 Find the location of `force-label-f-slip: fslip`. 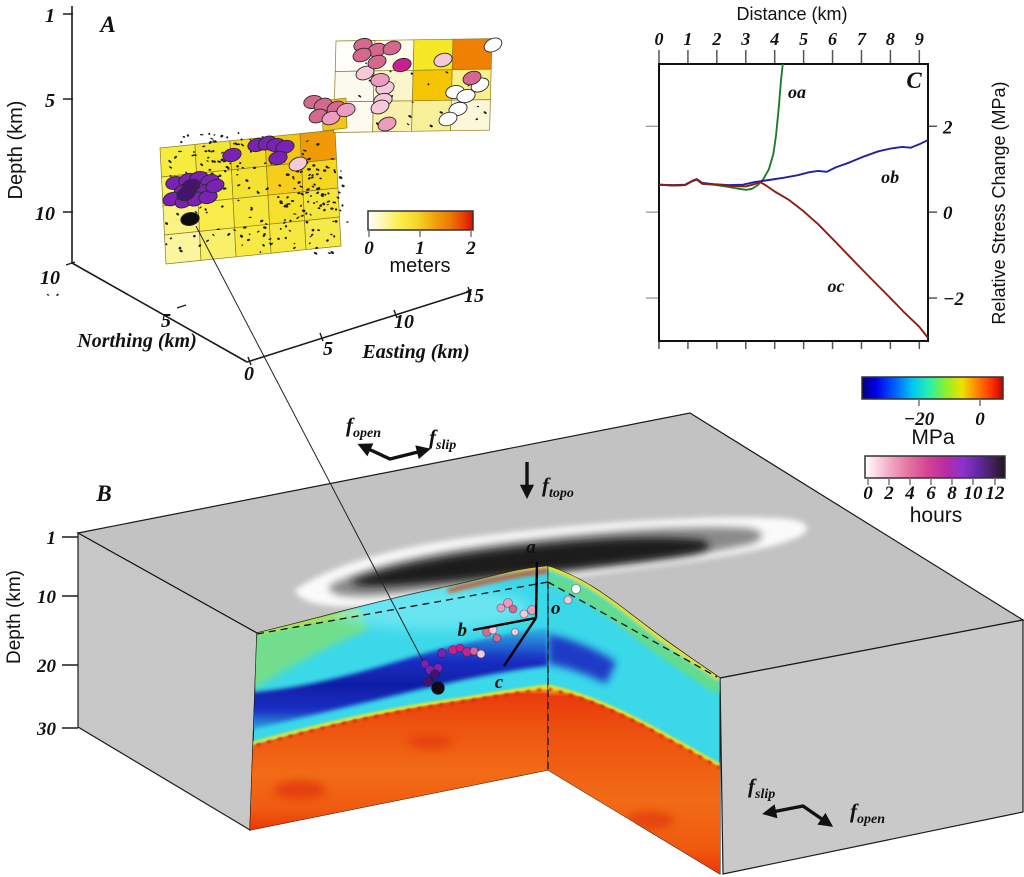

force-label-f-slip: fslip is located at coordinates (442, 439).